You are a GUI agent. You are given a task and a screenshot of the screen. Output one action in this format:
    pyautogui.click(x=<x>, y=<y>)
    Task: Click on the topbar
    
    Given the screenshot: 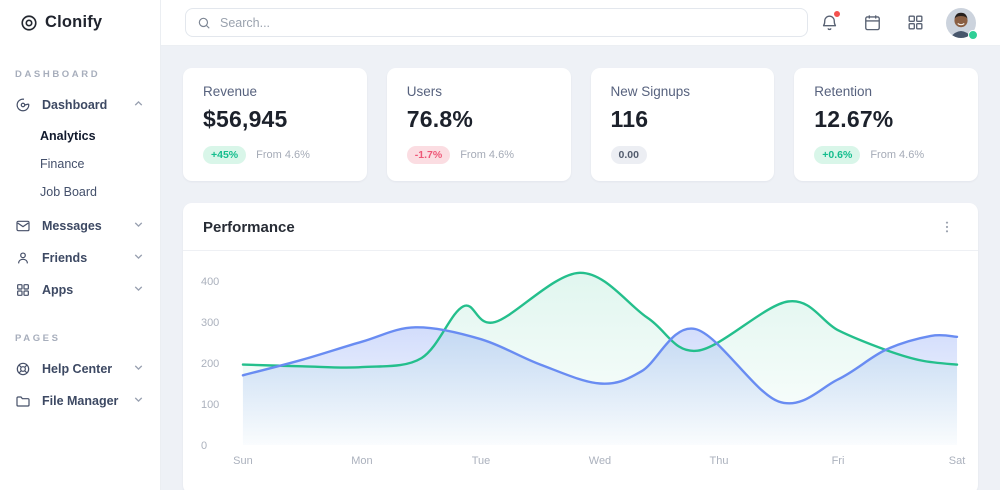 What is the action you would take?
    pyautogui.click(x=580, y=23)
    